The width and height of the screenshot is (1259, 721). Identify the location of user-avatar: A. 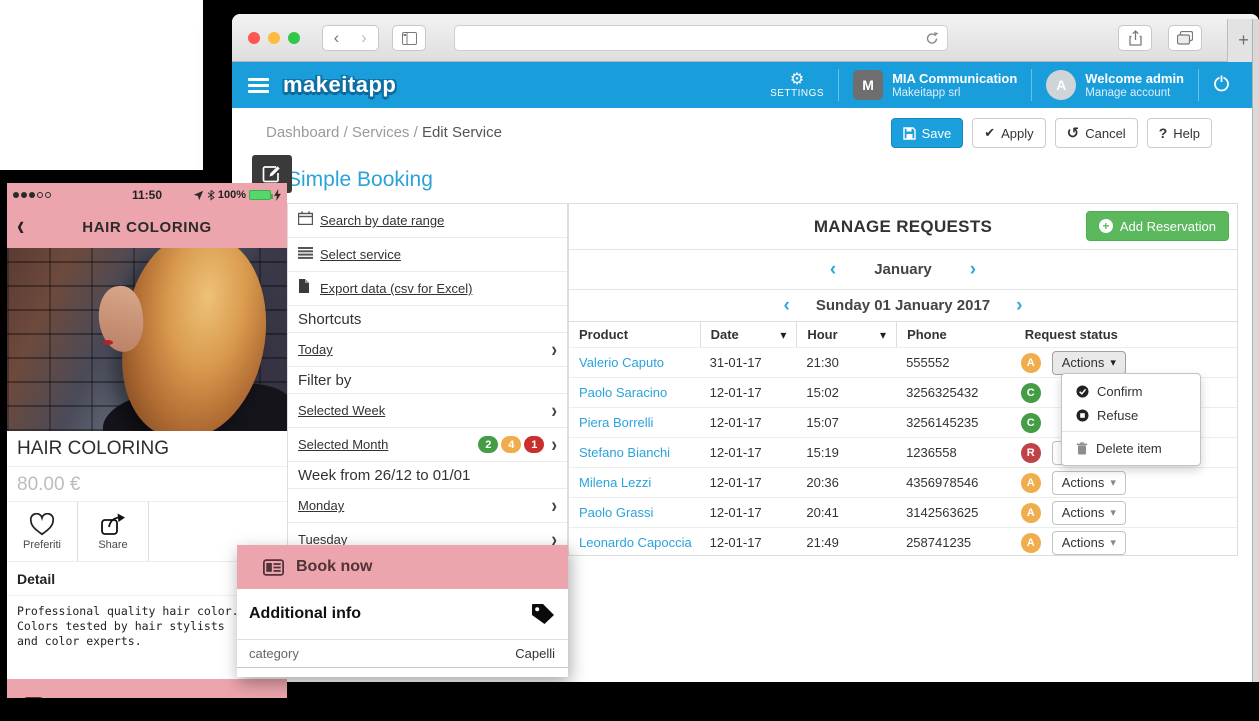
(1061, 85).